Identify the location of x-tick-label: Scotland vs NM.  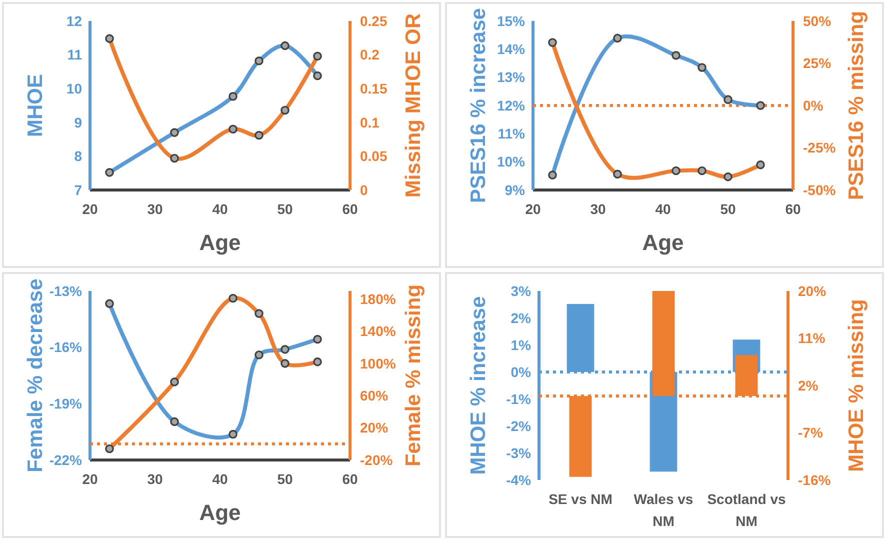
(746, 510).